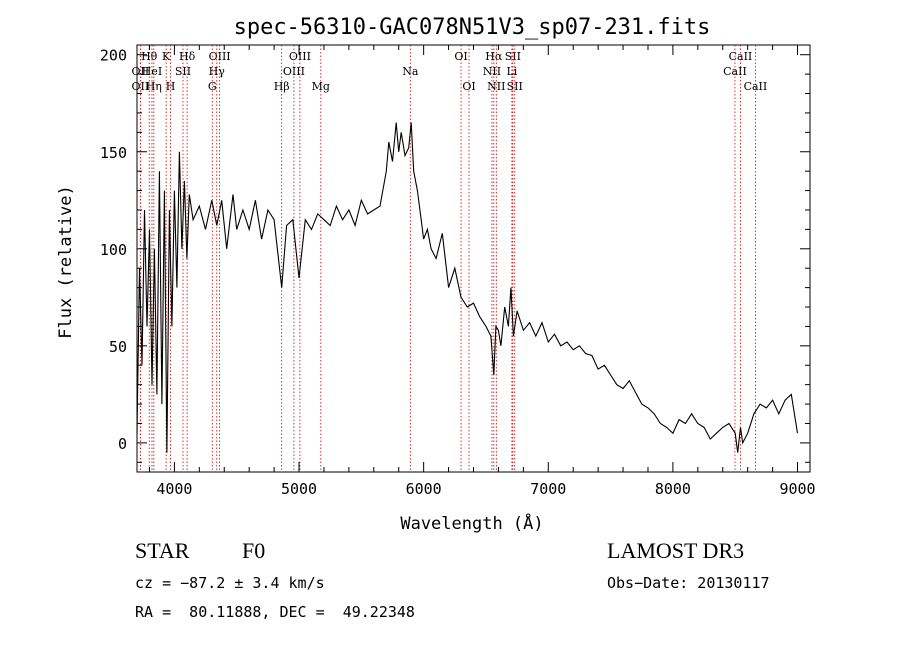 The width and height of the screenshot is (900, 649). I want to click on line-marker-label: HeI, so click(152, 71).